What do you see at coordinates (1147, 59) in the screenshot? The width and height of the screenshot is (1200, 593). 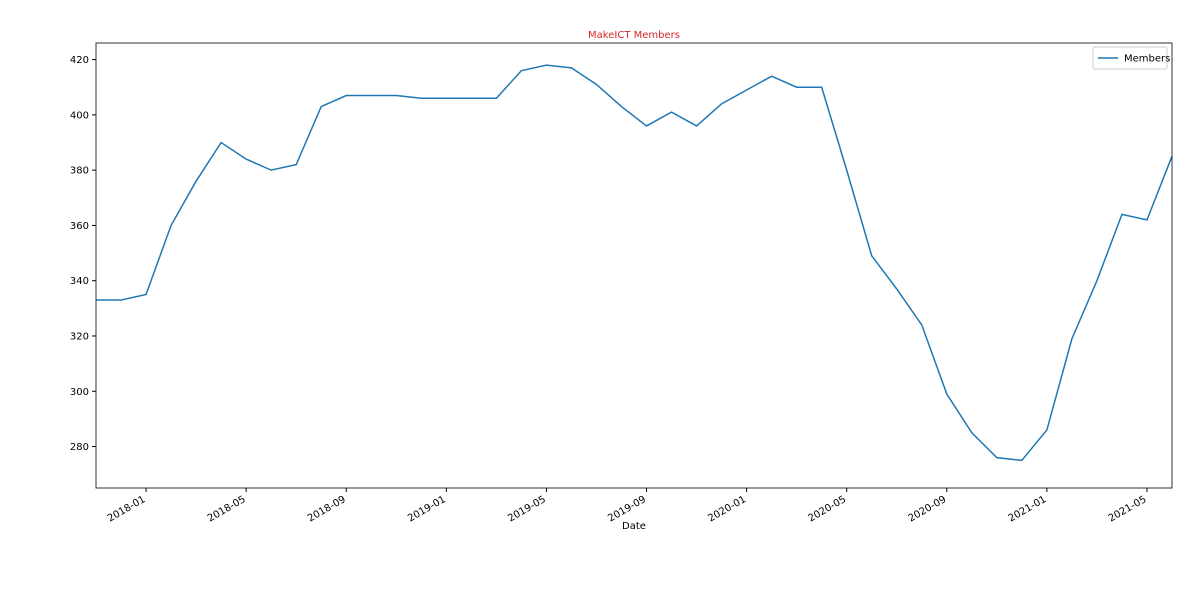 I see `legend-label: Members` at bounding box center [1147, 59].